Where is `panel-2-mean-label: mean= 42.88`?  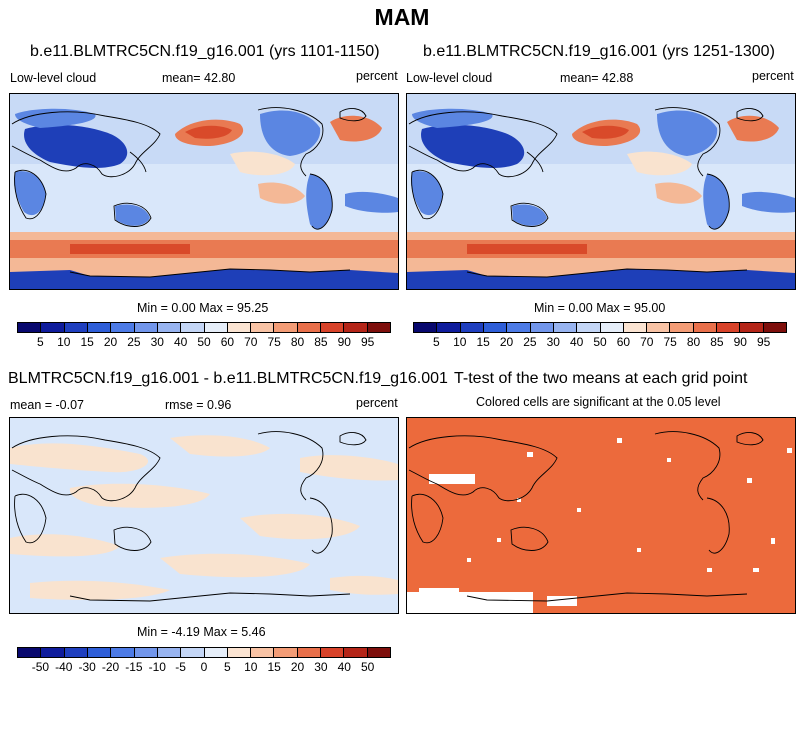 panel-2-mean-label: mean= 42.88 is located at coordinates (597, 78).